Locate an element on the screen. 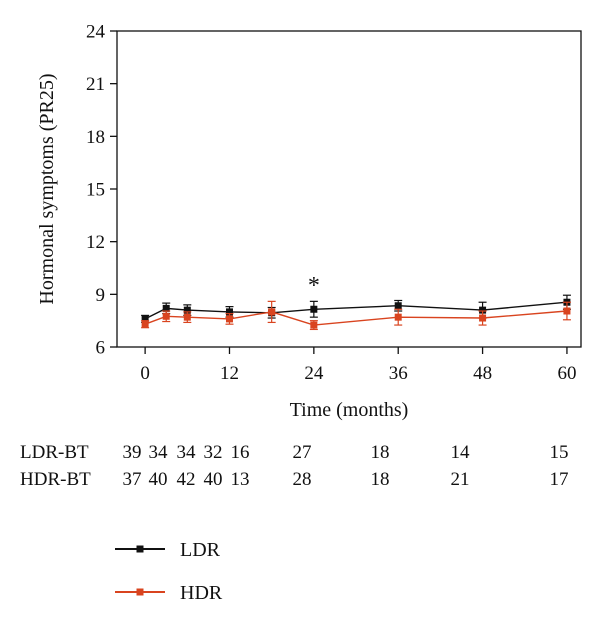 The height and width of the screenshot is (620, 600). table-cell: 14 is located at coordinates (461, 452).